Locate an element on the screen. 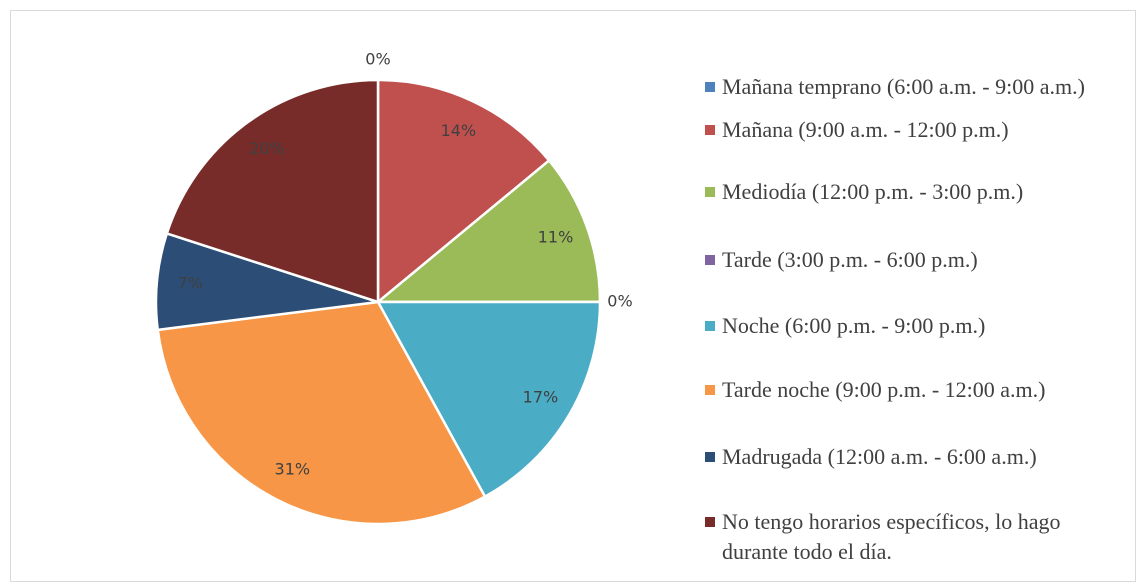  legend-label: Mañana (9:00 a.m. - 12:00 p.m.) is located at coordinates (865, 129).